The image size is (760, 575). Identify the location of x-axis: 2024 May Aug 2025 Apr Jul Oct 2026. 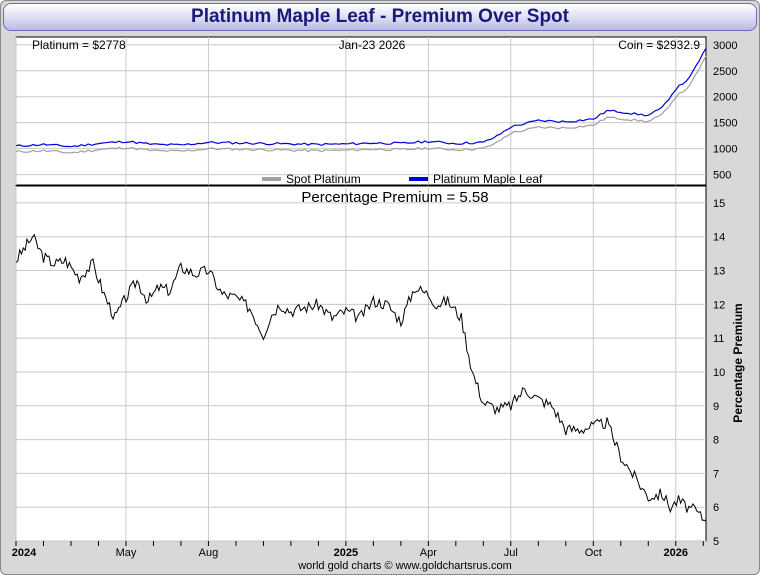
(358, 550).